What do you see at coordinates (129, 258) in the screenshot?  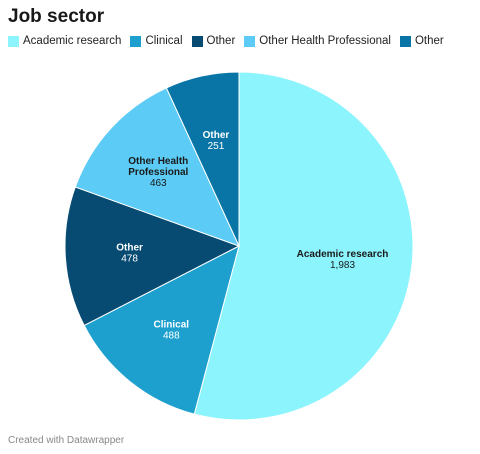 I see `slice-label-value: 478` at bounding box center [129, 258].